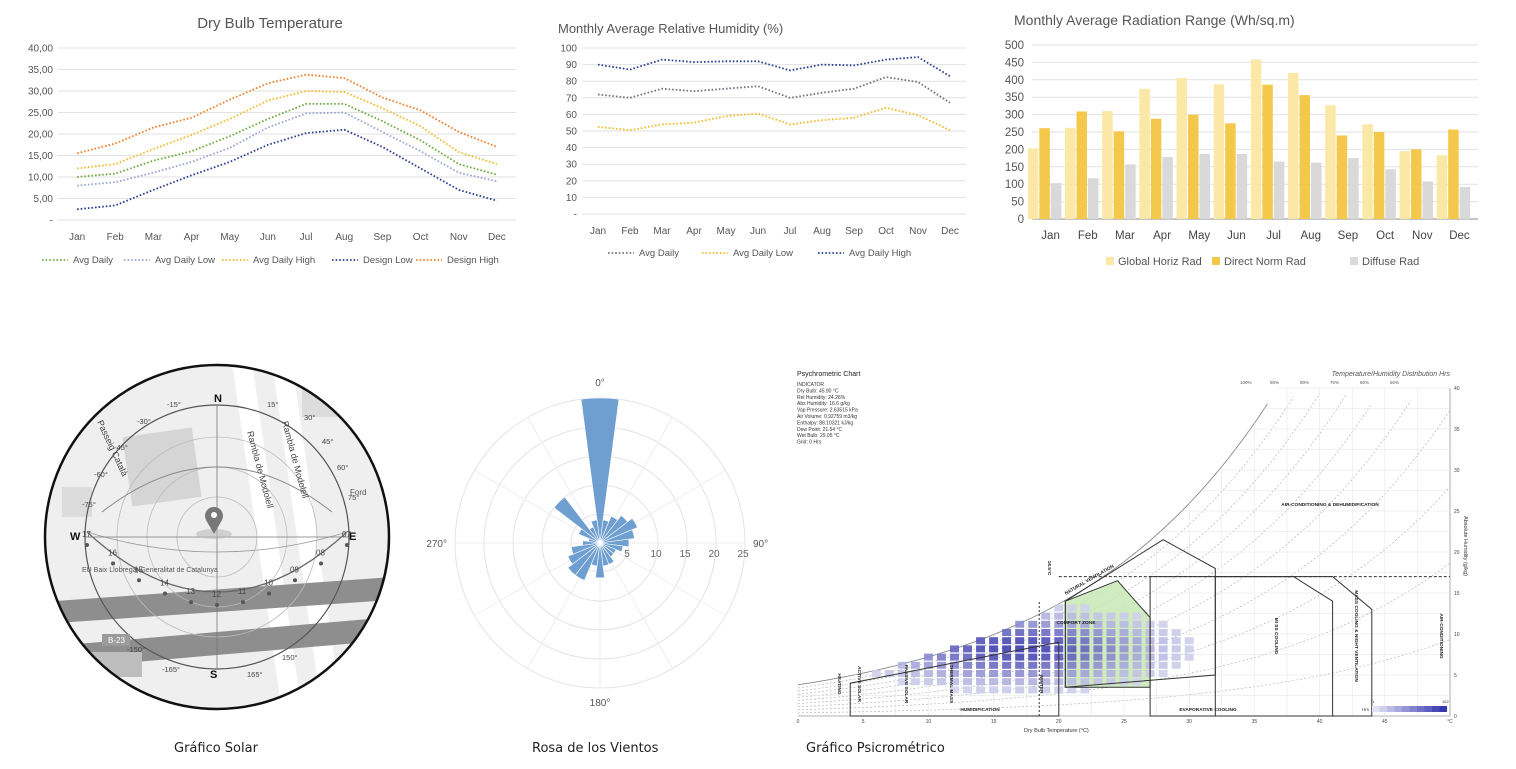 The width and height of the screenshot is (1516, 769). I want to click on rh-label: 80%, so click(1304, 382).